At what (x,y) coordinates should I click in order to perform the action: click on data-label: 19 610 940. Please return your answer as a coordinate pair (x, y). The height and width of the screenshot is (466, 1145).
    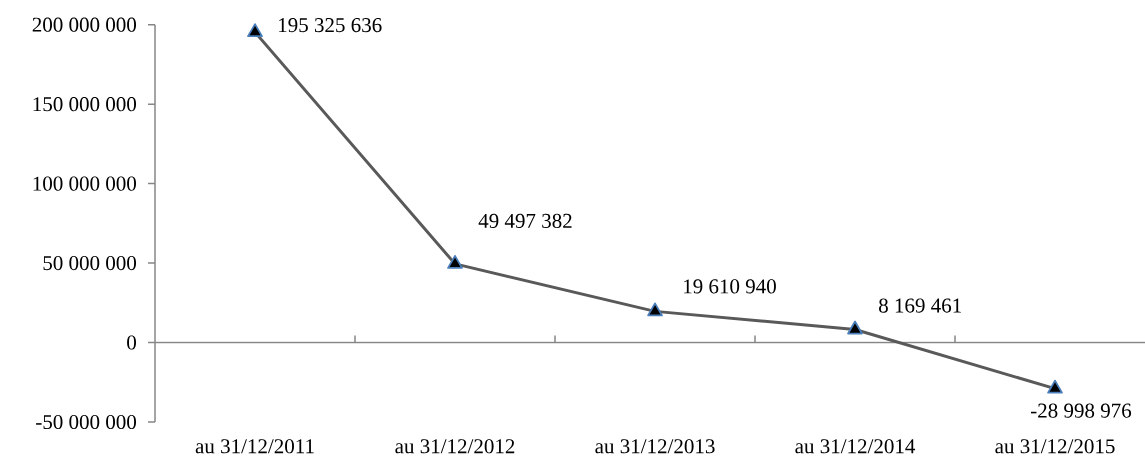
    Looking at the image, I should click on (730, 286).